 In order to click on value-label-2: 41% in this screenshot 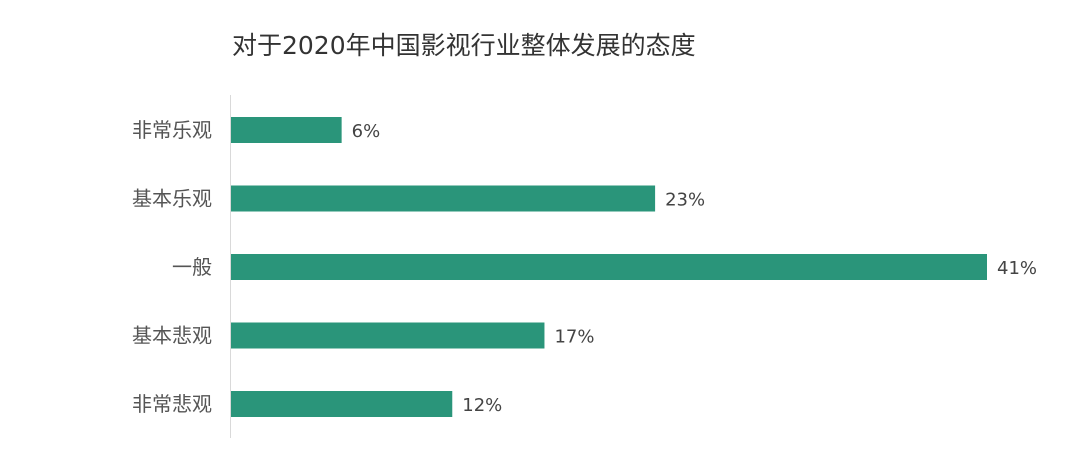, I will do `click(1017, 268)`.